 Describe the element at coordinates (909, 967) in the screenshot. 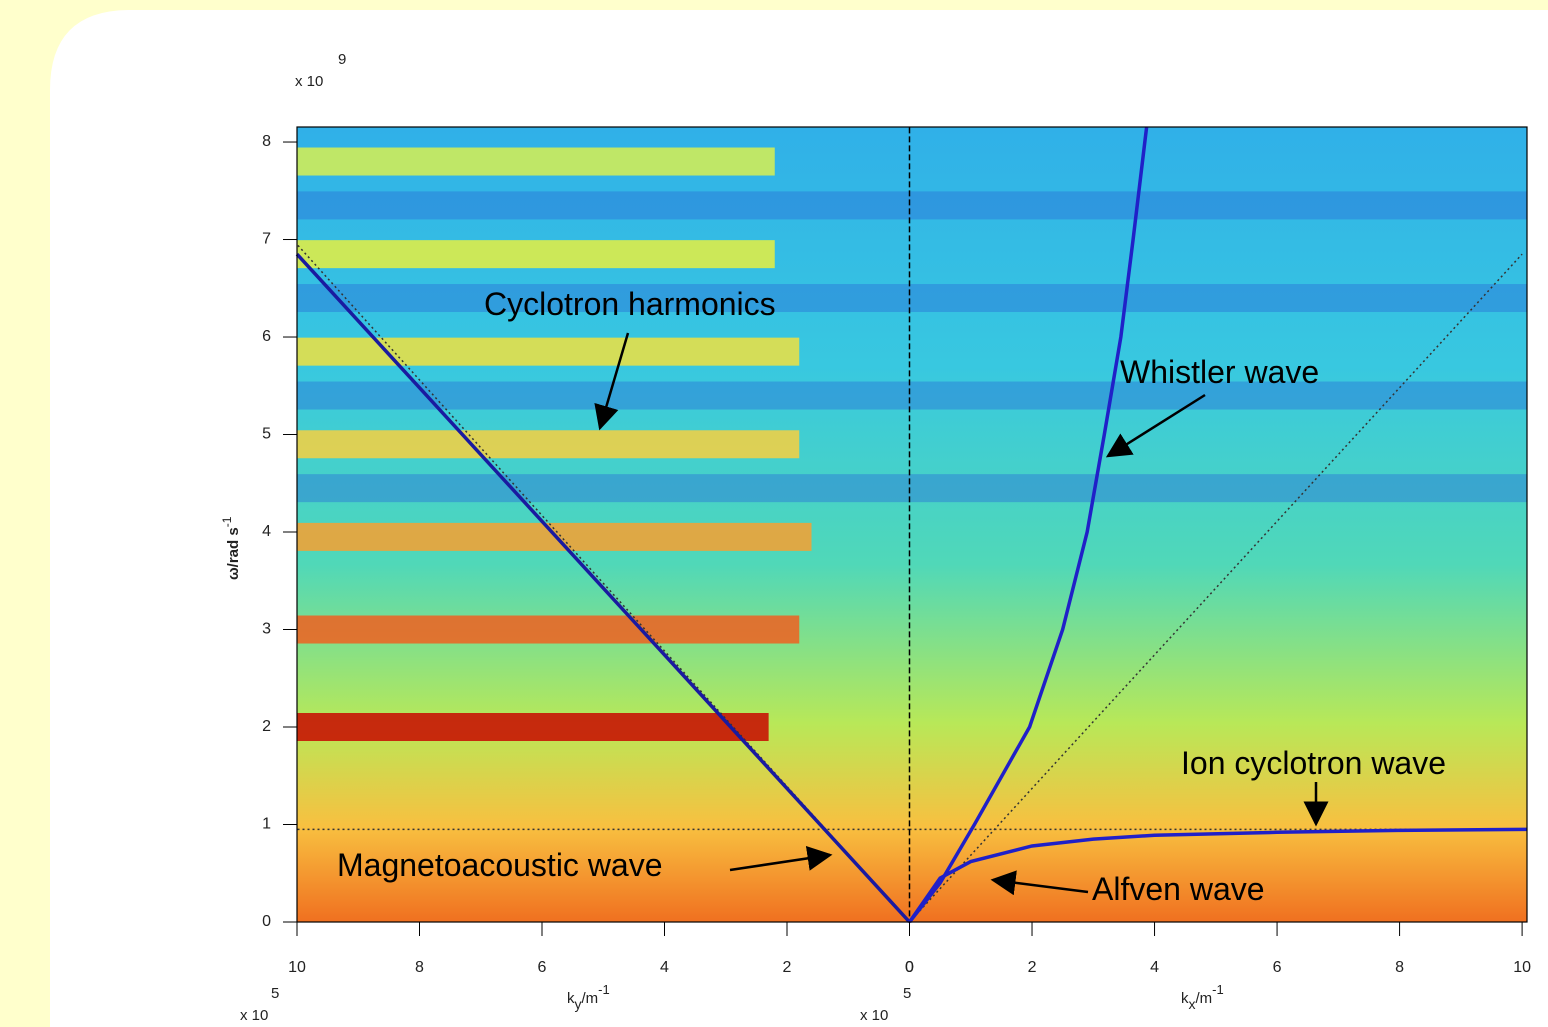

I see `x-tick-label: 0` at that location.